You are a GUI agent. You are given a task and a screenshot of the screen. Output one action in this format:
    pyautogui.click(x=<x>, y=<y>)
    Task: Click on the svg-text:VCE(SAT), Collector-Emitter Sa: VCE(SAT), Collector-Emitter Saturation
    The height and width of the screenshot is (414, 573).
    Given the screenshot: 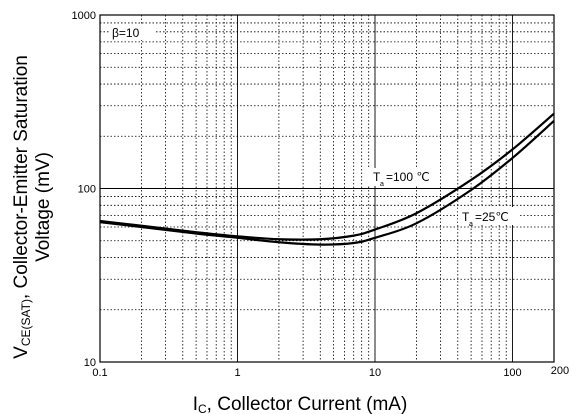 What is the action you would take?
    pyautogui.click(x=22, y=207)
    